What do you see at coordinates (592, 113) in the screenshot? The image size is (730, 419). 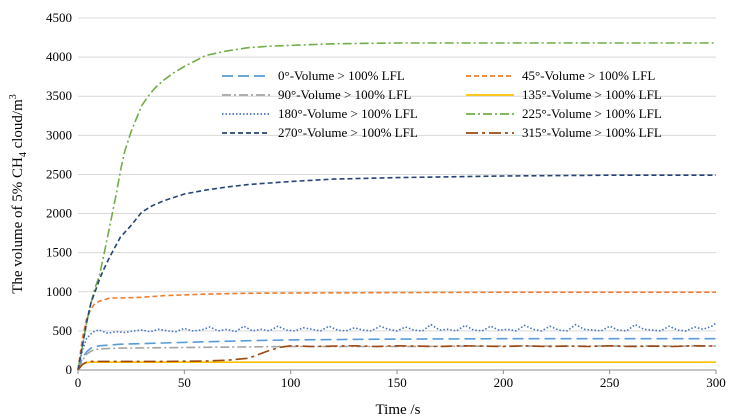 I see `legend-entry-5: 225°-Volume > 100% LFL` at bounding box center [592, 113].